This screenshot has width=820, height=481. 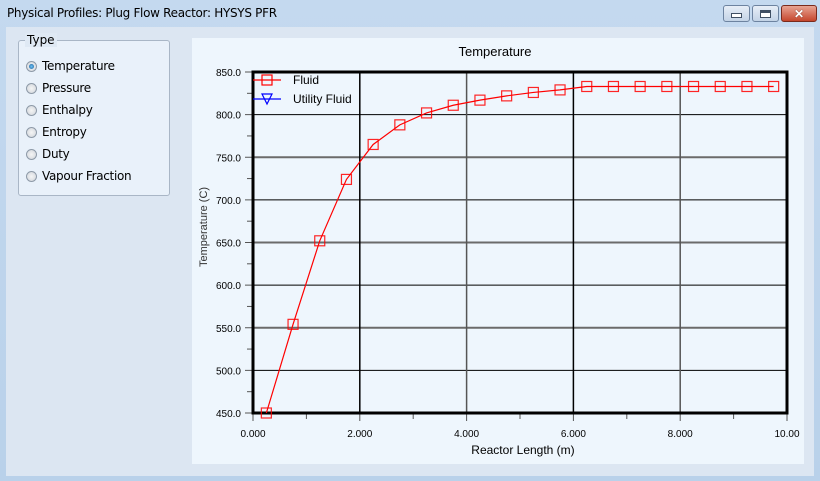 What do you see at coordinates (228, 201) in the screenshot?
I see `svg-text: 700.0` at bounding box center [228, 201].